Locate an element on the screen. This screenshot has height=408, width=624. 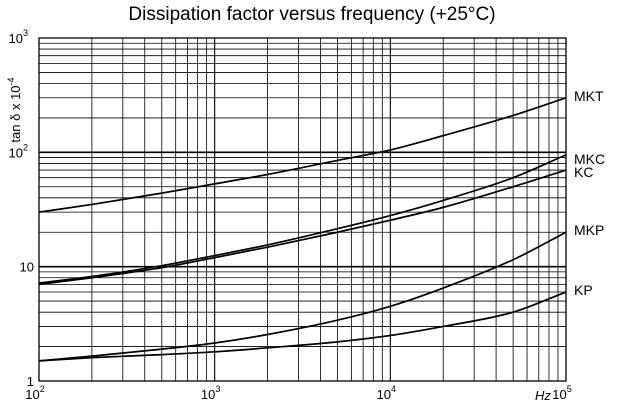
y-axis-label-text: tan δ x 10 is located at coordinates (15, 113).